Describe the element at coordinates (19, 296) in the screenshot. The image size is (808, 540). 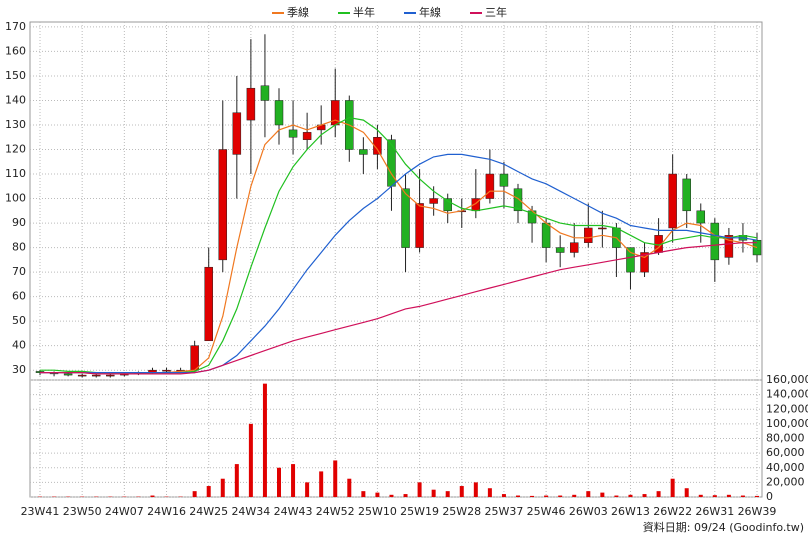
I see `y-tick-label: 60` at that location.